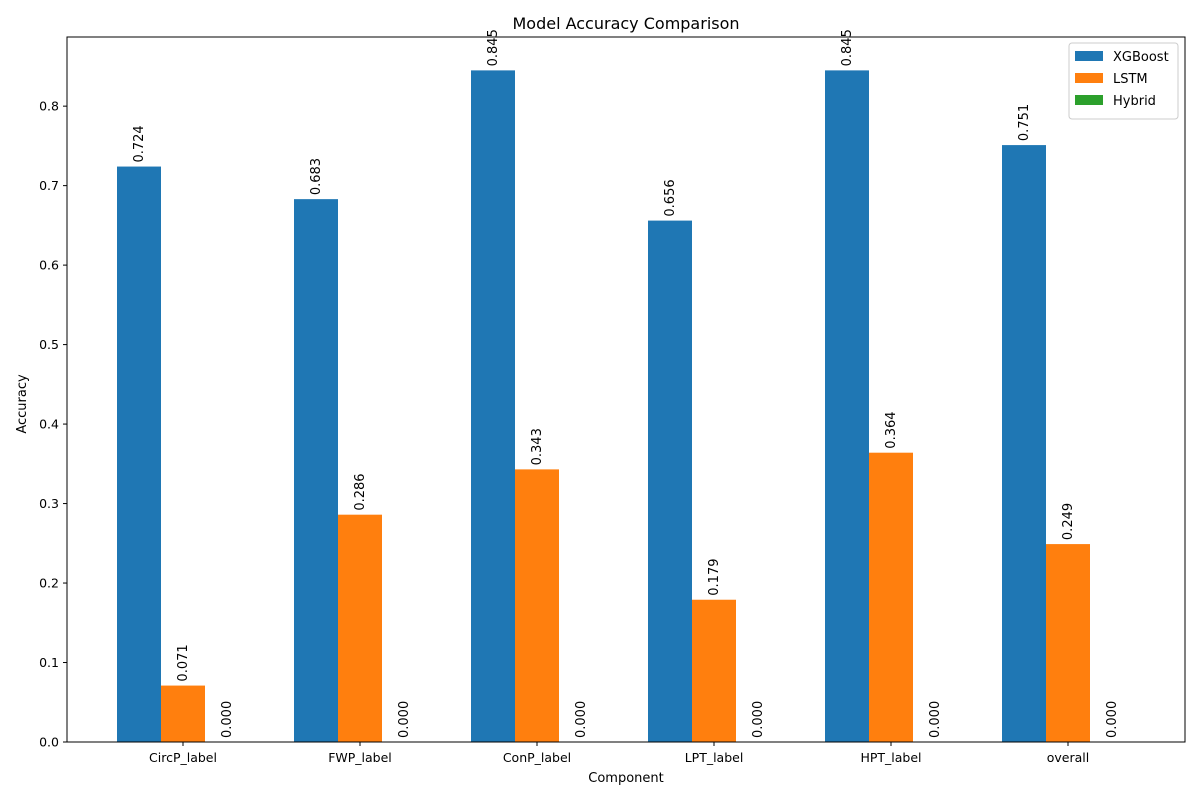 This screenshot has width=1200, height=804. What do you see at coordinates (670, 197) in the screenshot?
I see `bar-value-label: 0.656` at bounding box center [670, 197].